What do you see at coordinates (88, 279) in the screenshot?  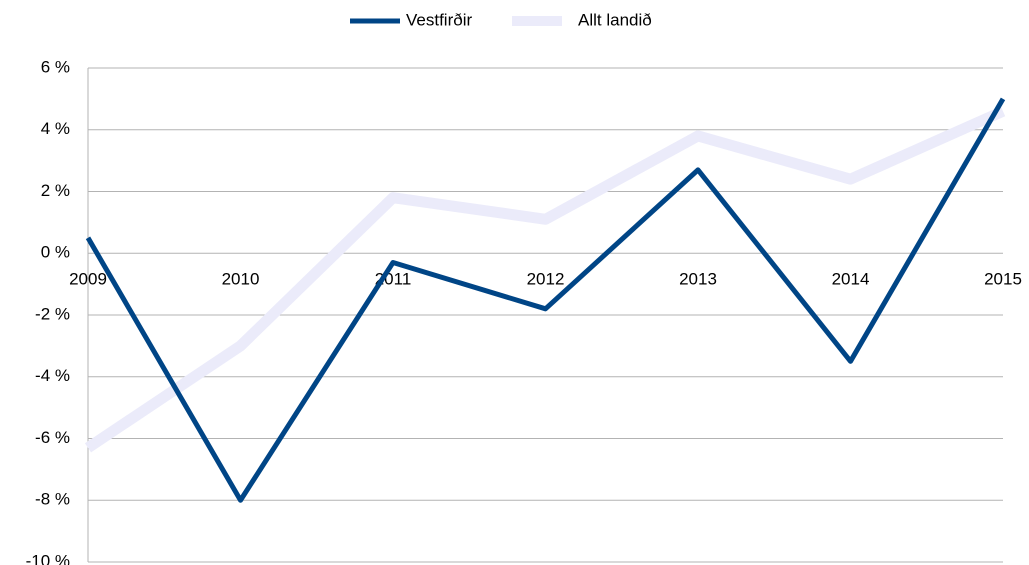 I see `x-tick-label: 2009` at bounding box center [88, 279].